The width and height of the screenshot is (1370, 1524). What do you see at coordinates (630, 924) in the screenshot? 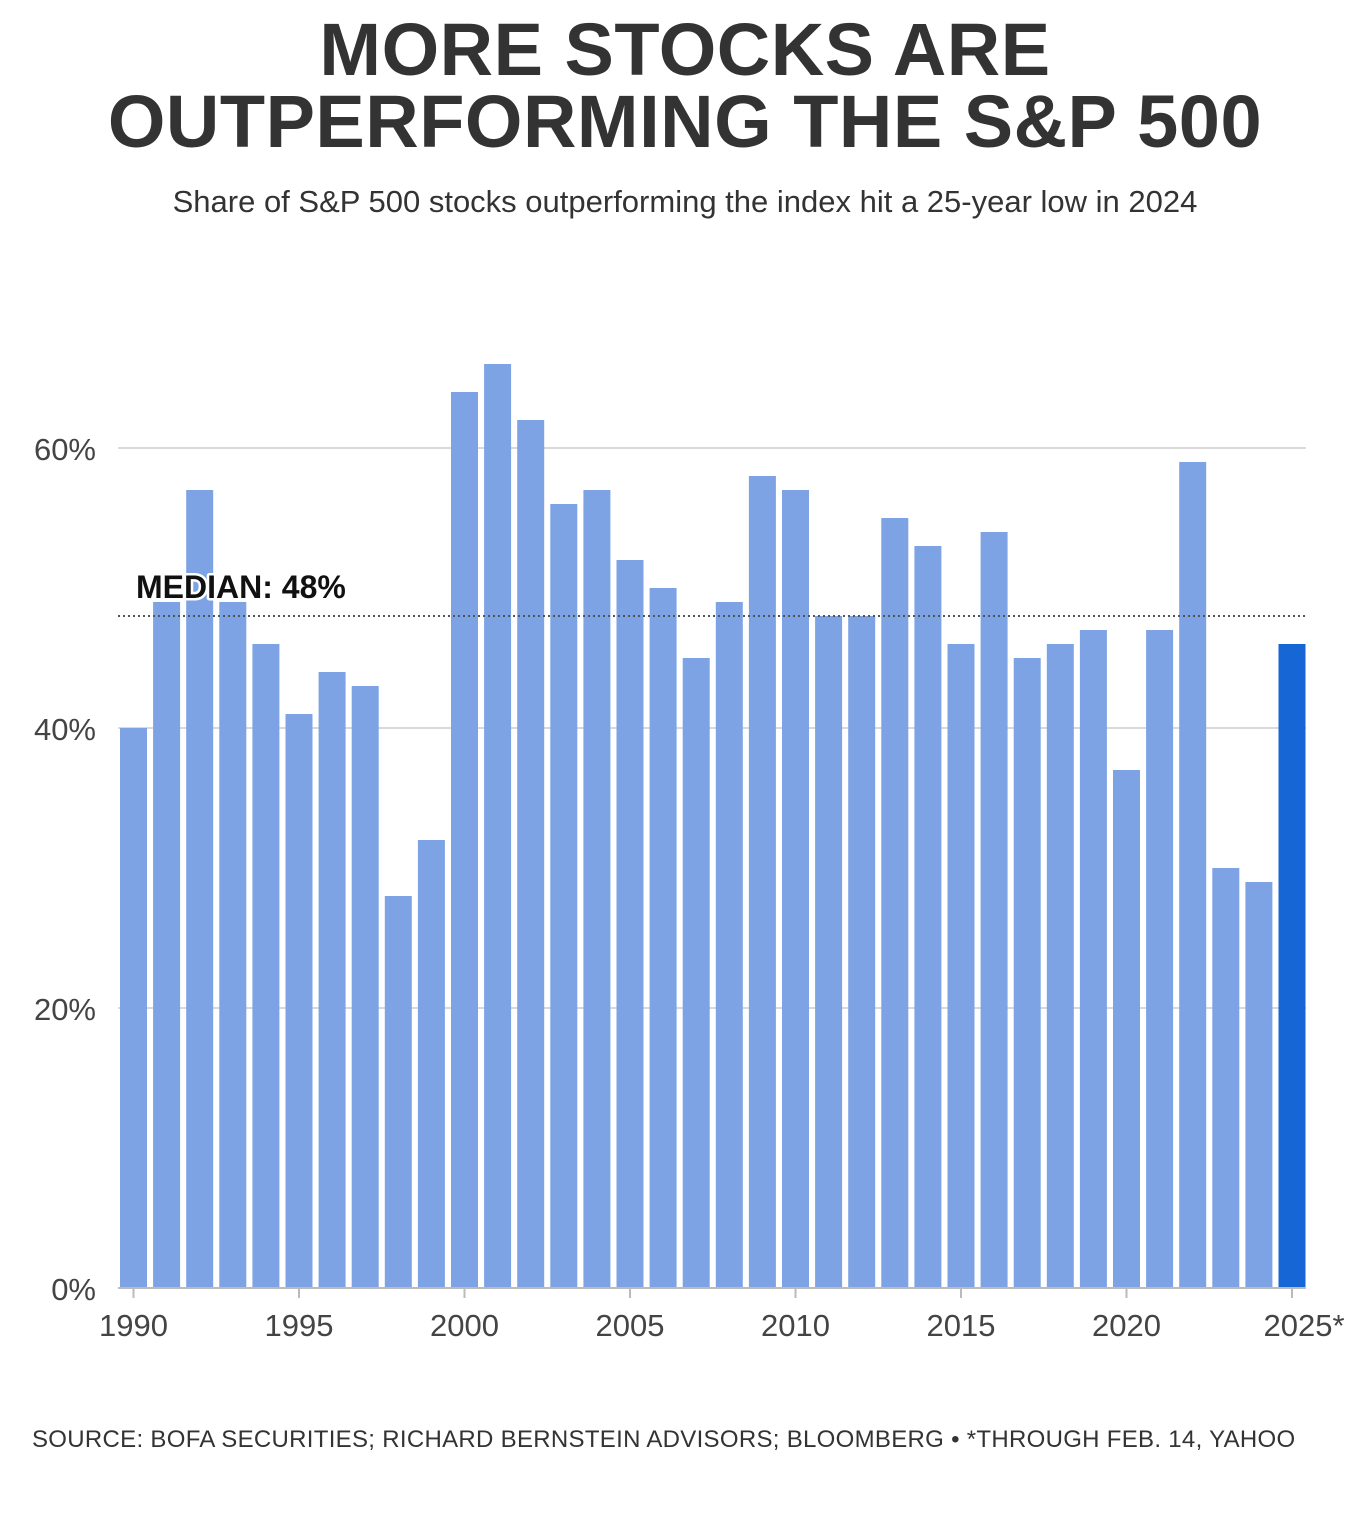
I see `bar-2005` at bounding box center [630, 924].